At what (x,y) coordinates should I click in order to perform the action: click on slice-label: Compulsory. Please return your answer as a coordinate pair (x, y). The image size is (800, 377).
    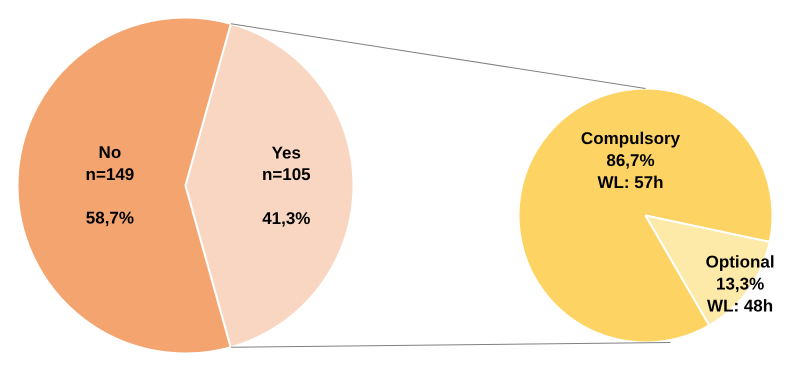
    Looking at the image, I should click on (630, 138).